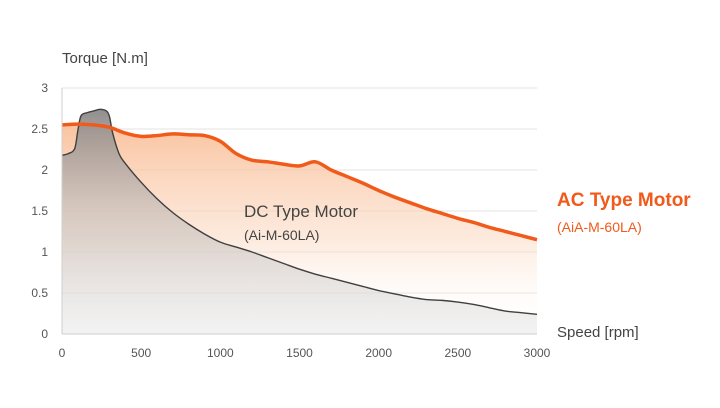  I want to click on y-tick-labels: 0 0.5 1 1.5 2 2.5 3, so click(39, 211).